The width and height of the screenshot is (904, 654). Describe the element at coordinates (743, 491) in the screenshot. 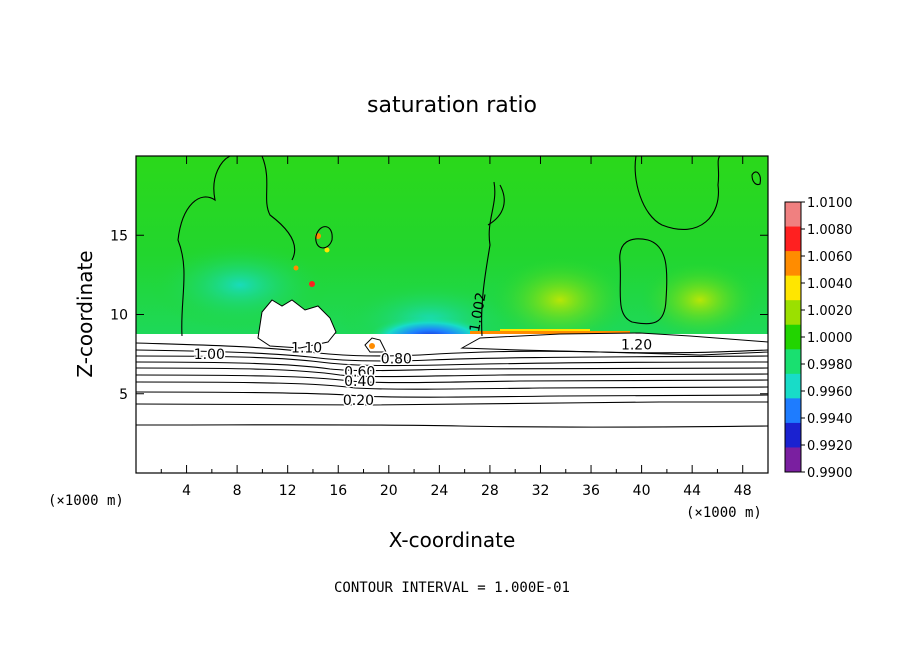

I see `x-tick-label: 48` at that location.